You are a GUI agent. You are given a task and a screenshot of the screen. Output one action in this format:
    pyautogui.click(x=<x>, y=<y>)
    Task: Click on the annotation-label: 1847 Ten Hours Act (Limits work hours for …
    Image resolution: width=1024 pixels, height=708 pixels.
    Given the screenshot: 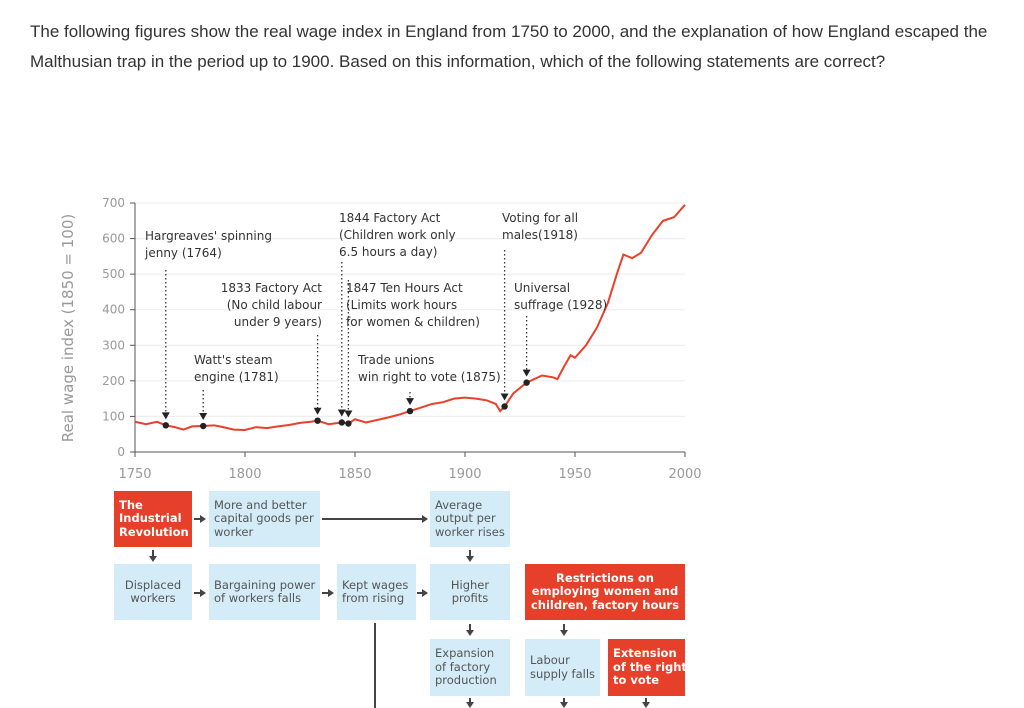 What is the action you would take?
    pyautogui.click(x=413, y=305)
    